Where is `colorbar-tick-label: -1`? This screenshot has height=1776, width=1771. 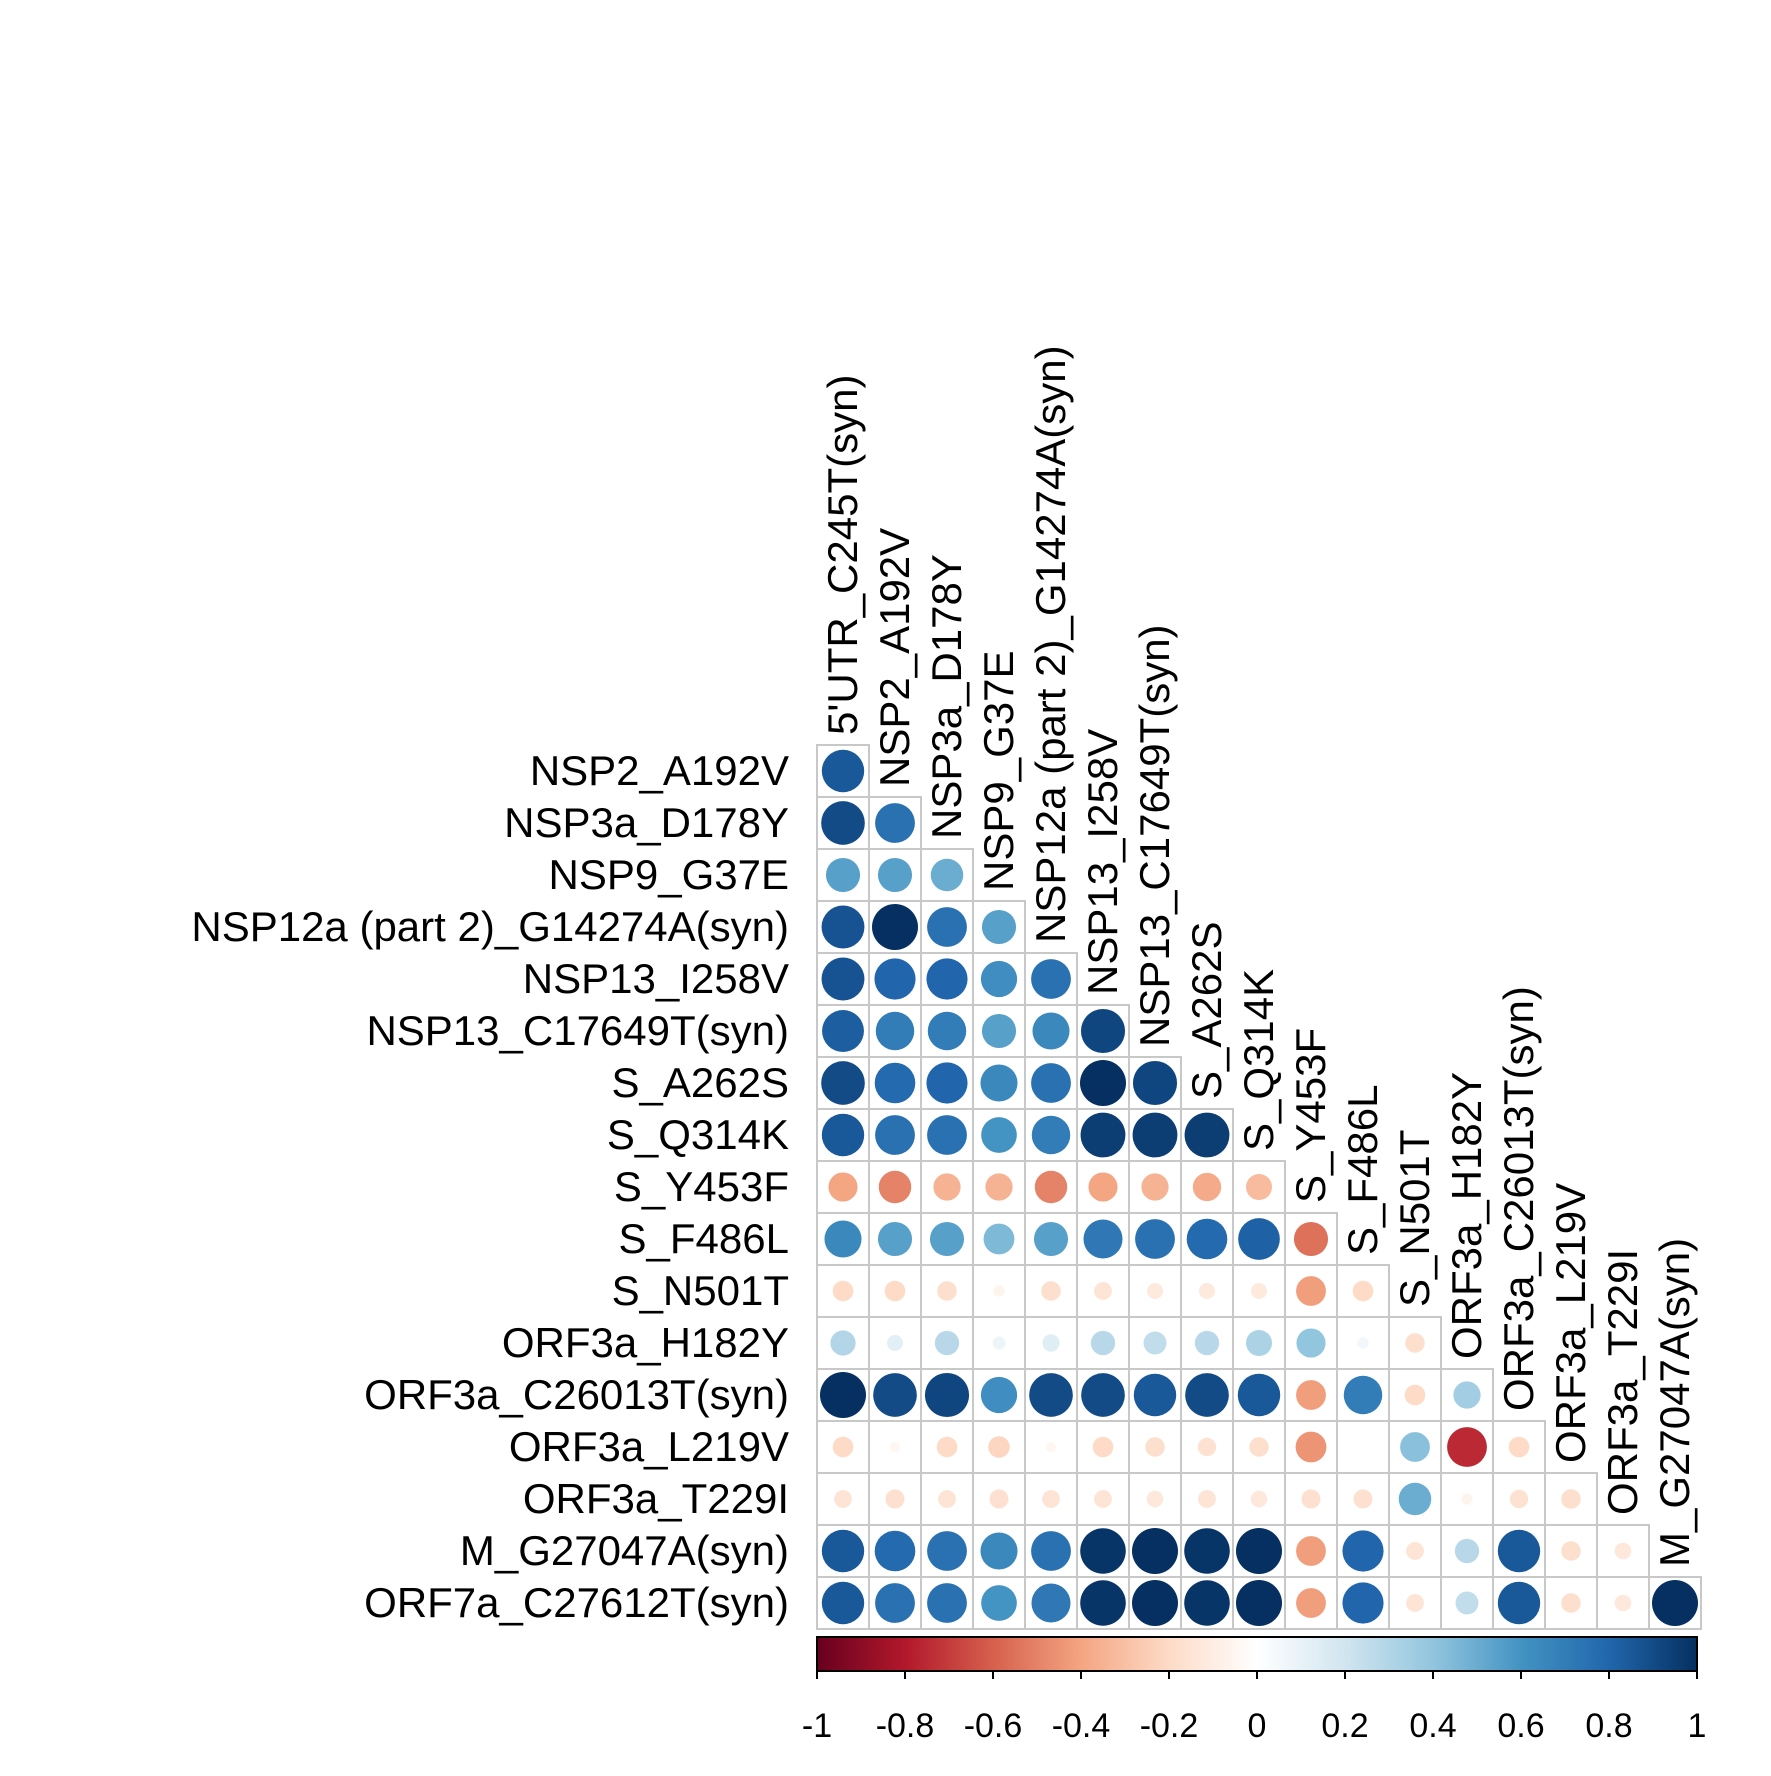
colorbar-tick-label: -1 is located at coordinates (817, 1726).